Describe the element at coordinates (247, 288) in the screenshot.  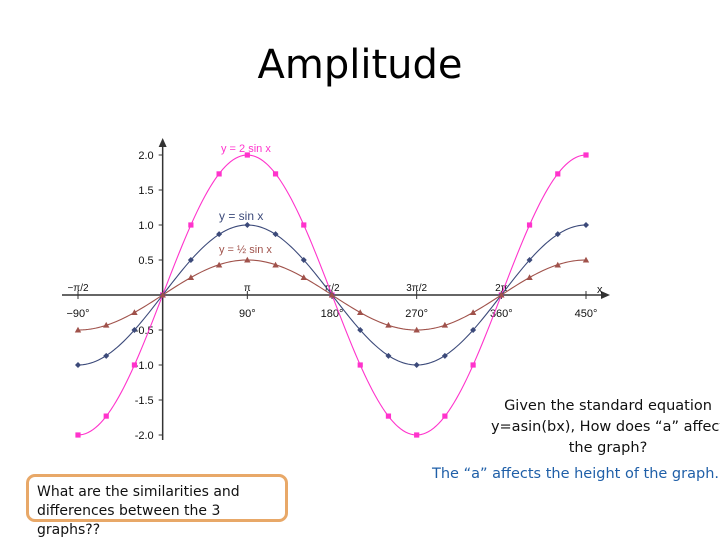
I see `x-tick-label-radians: π` at that location.